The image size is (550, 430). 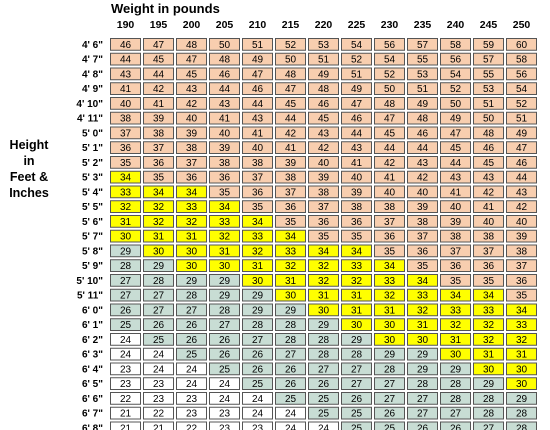 I want to click on bmi-cell-value: 41, so click(x=258, y=133).